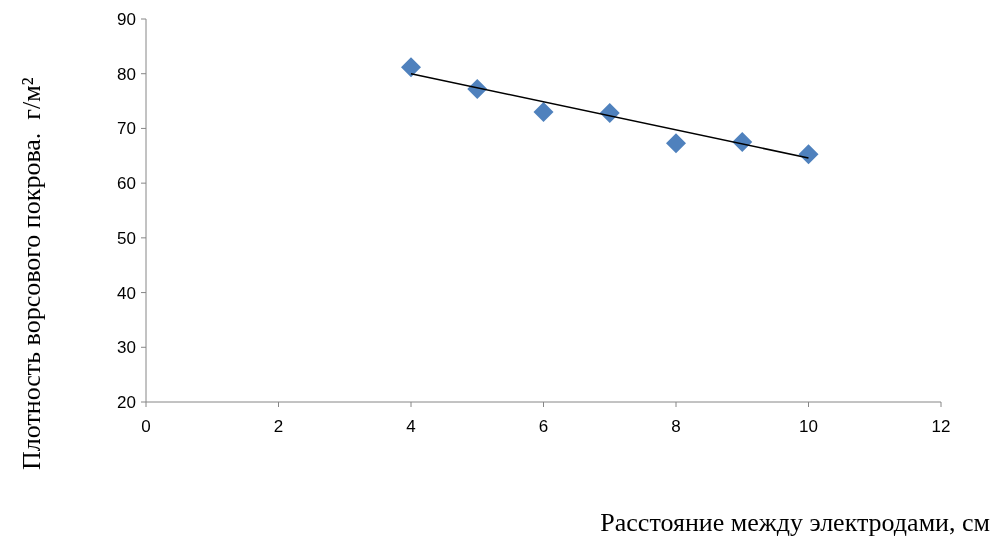 The image size is (1002, 540). Describe the element at coordinates (126, 402) in the screenshot. I see `y-tick-label: 20` at that location.